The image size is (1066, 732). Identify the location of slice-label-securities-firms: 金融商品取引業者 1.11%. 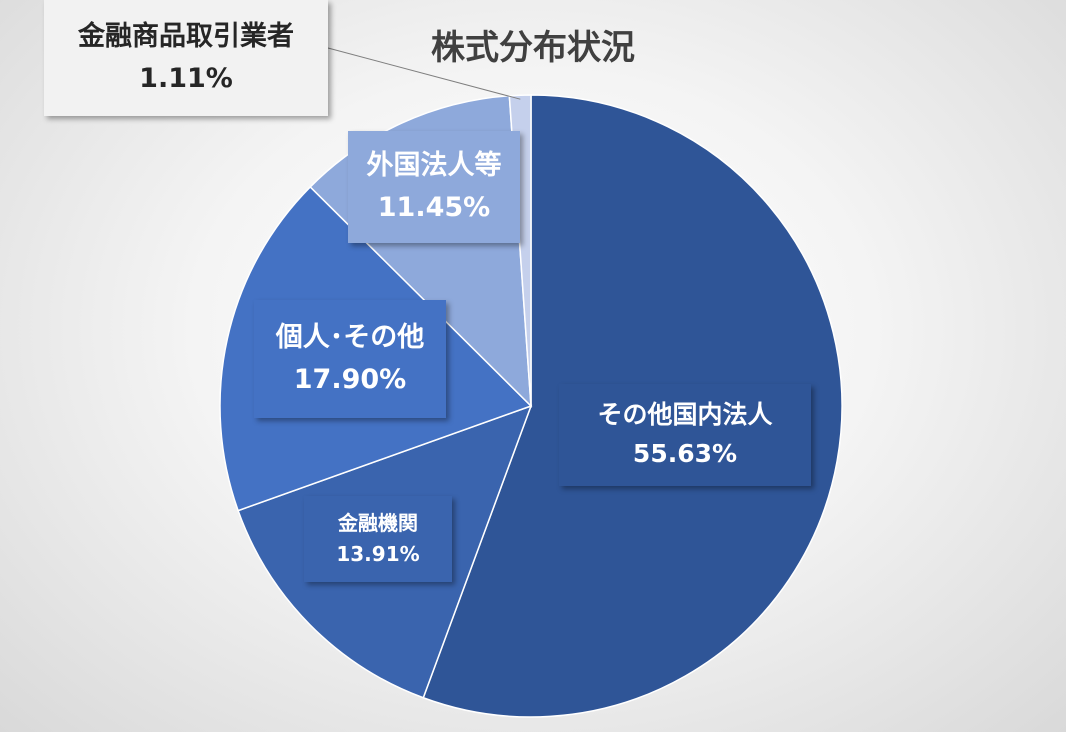
(186, 58).